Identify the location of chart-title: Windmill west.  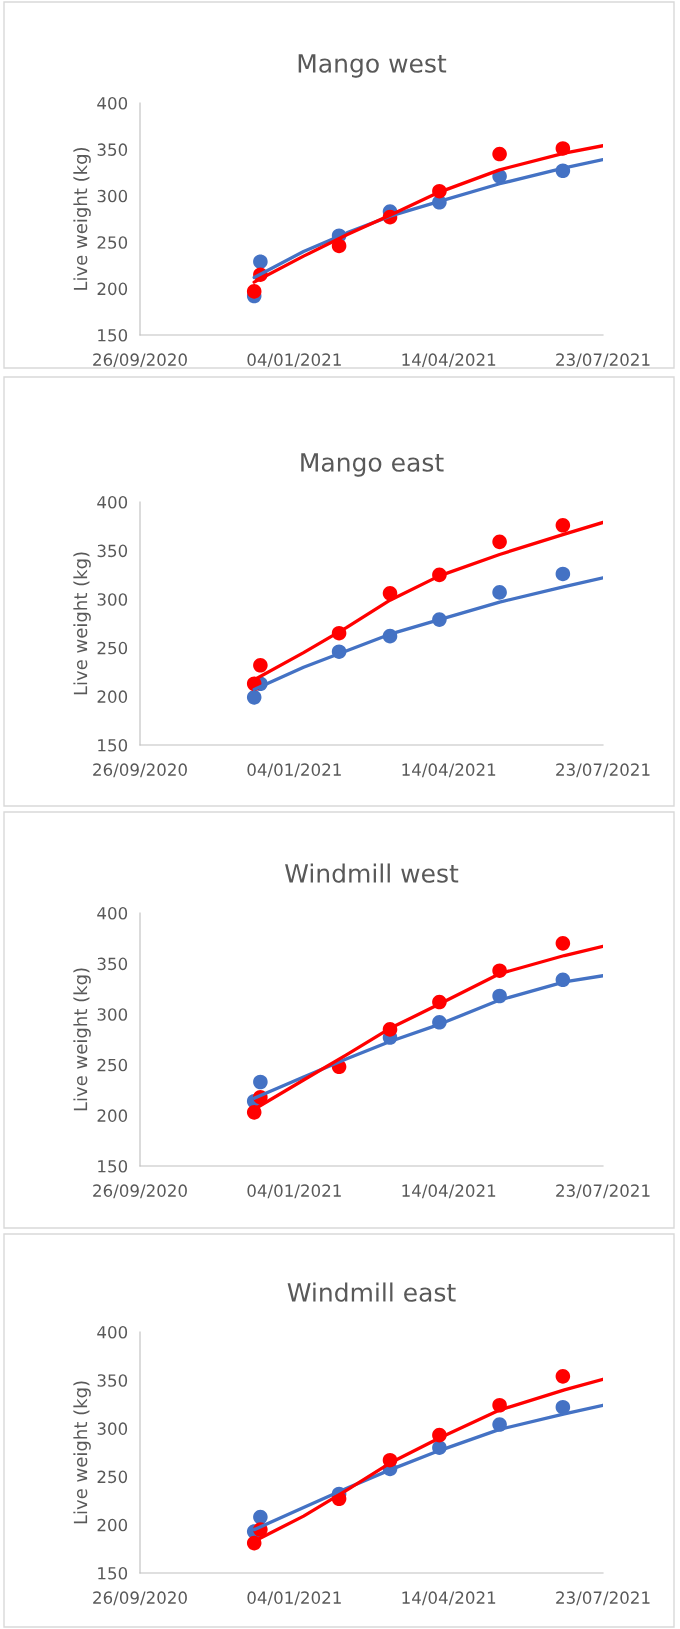
(372, 873).